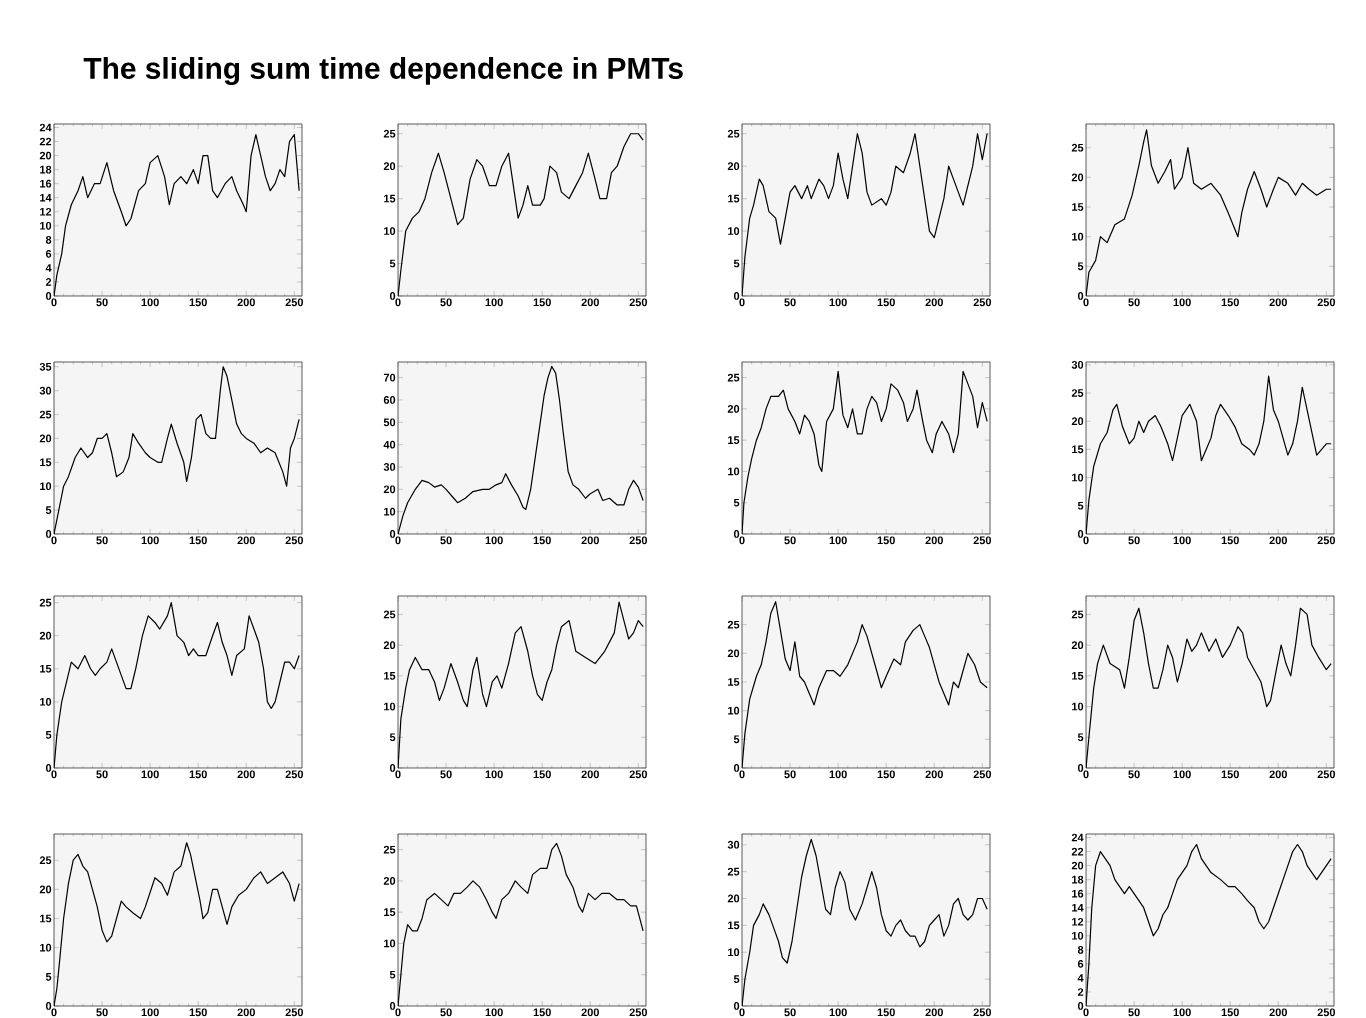 The image size is (1366, 1018). What do you see at coordinates (383, 71) in the screenshot?
I see `text: The sliding sum time dependence in PMTs` at bounding box center [383, 71].